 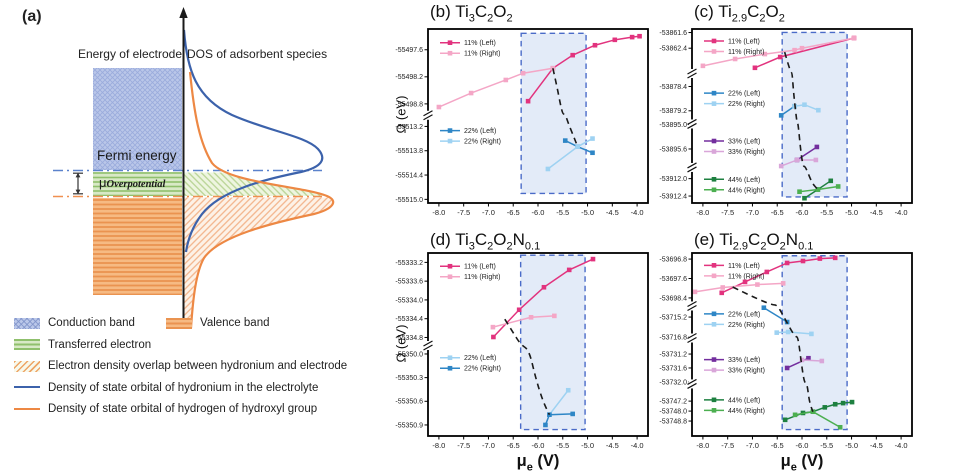 What do you see at coordinates (513, 445) in the screenshot?
I see `x-tick-label: -6.5` at bounding box center [513, 445].